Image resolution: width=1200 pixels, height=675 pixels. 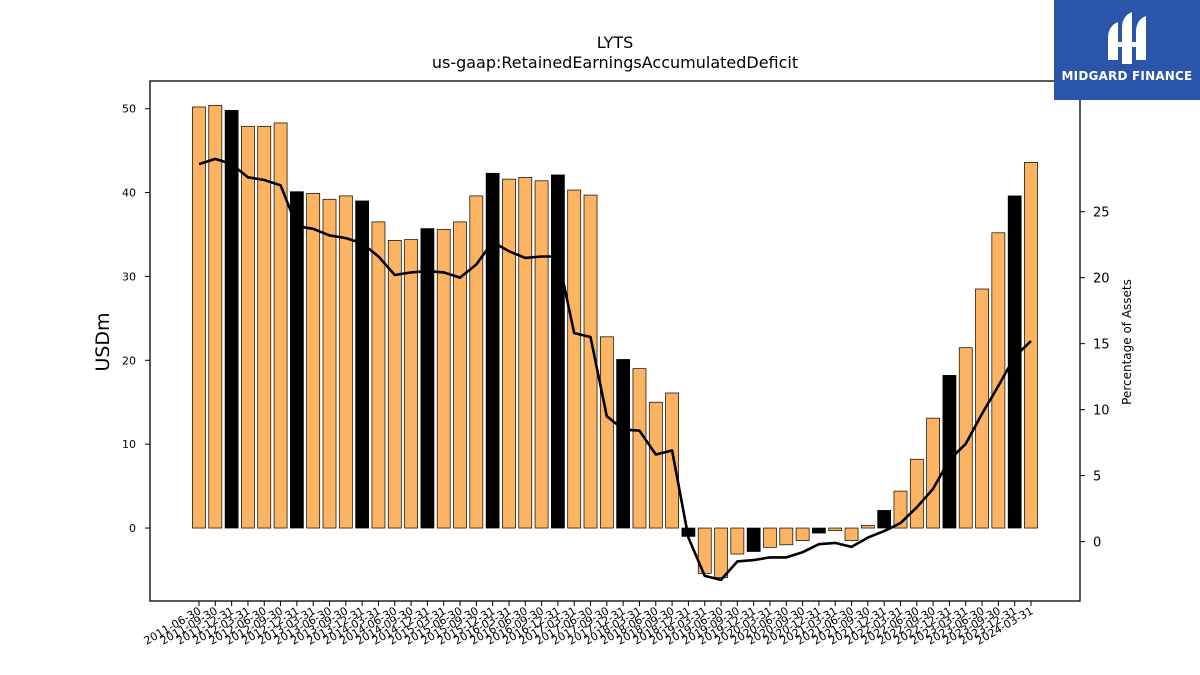 I want to click on y2-axis: 0 5 10 15 20 25, so click(x=1095, y=378).